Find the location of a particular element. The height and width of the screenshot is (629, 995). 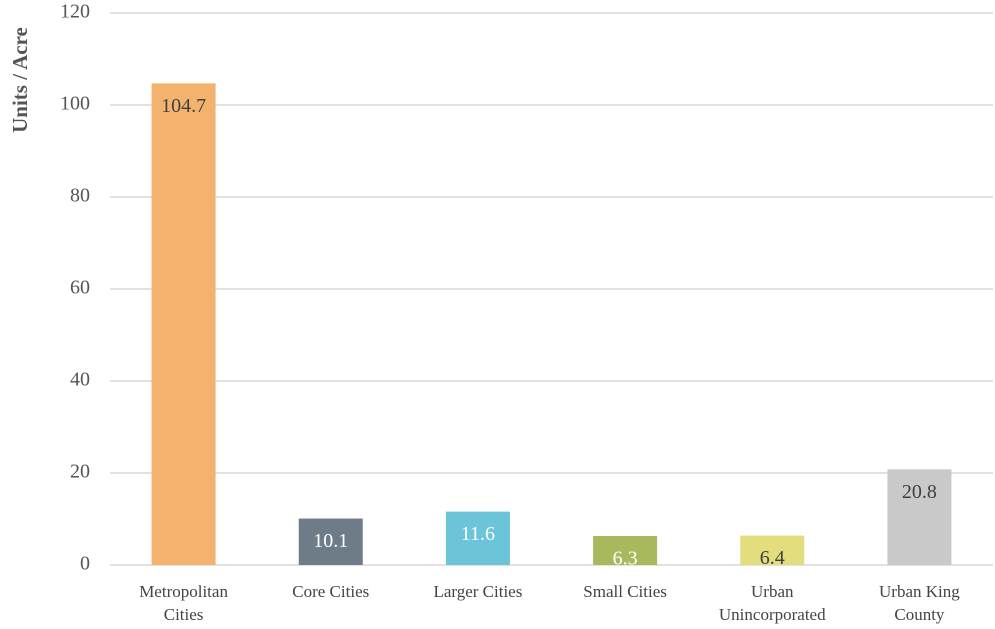

value-label: 104.7 is located at coordinates (183, 106).